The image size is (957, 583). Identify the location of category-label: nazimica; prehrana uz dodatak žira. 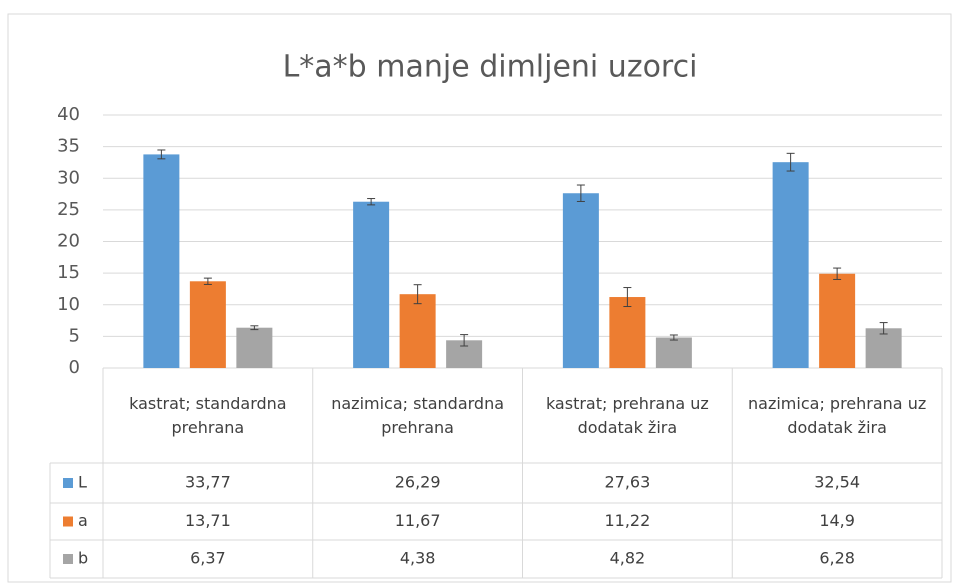
(837, 415).